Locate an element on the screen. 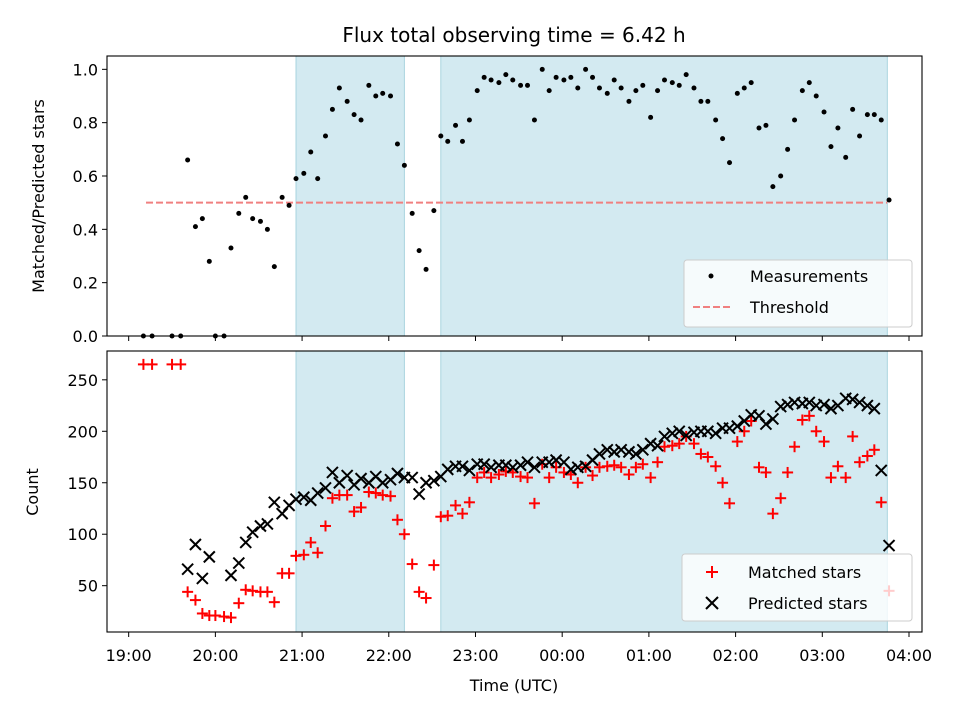 The image size is (960, 720). ratio-y-tick-label: 0.0 is located at coordinates (85, 336).